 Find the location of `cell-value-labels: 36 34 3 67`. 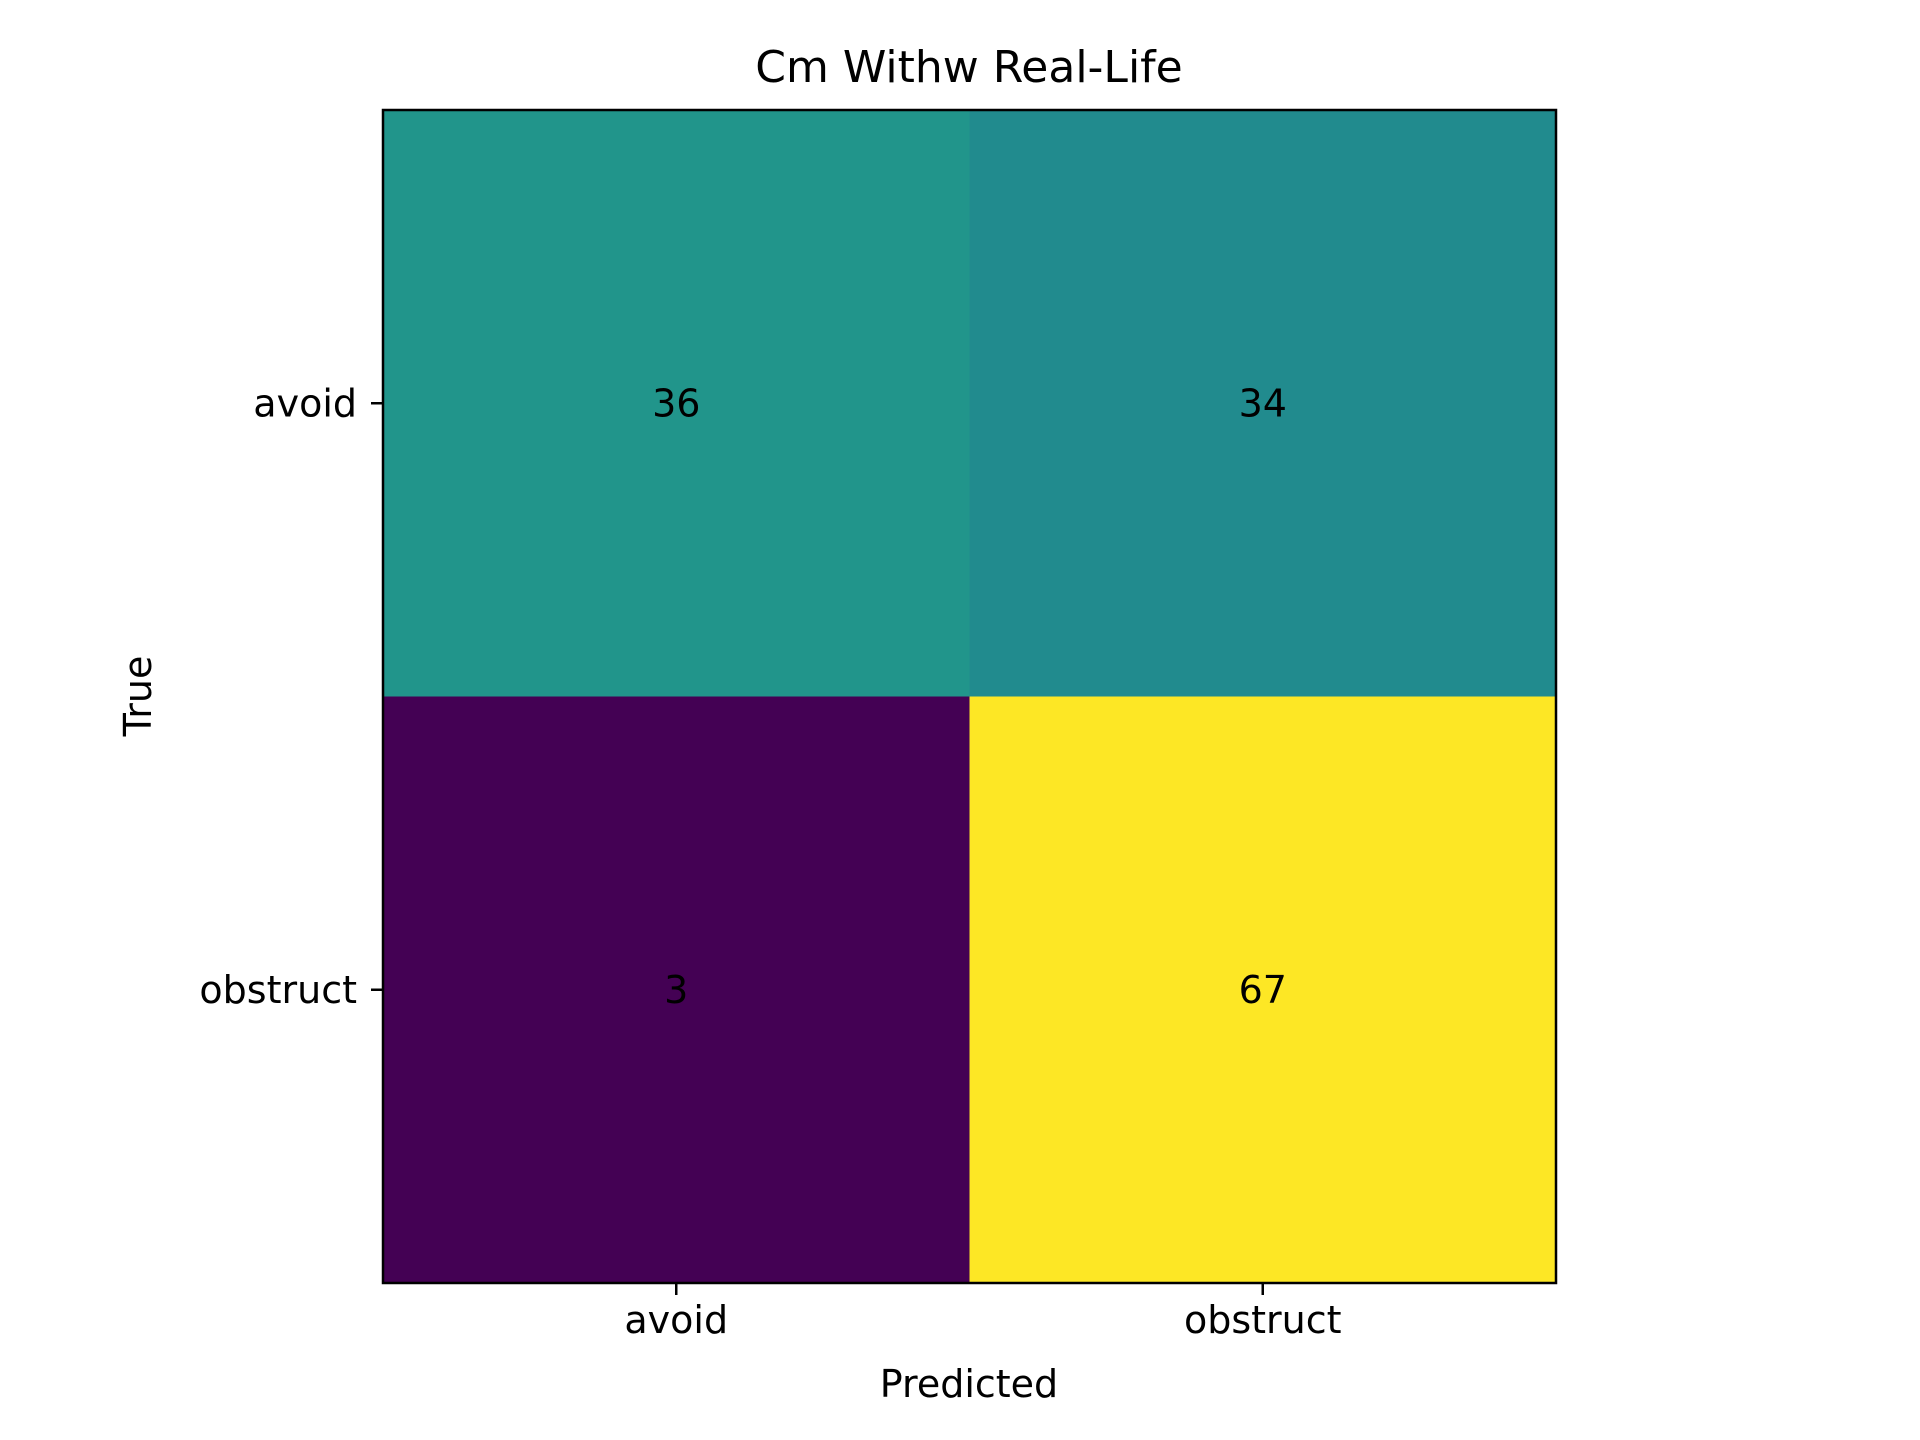

cell-value-labels: 36 34 3 67 is located at coordinates (969, 696).